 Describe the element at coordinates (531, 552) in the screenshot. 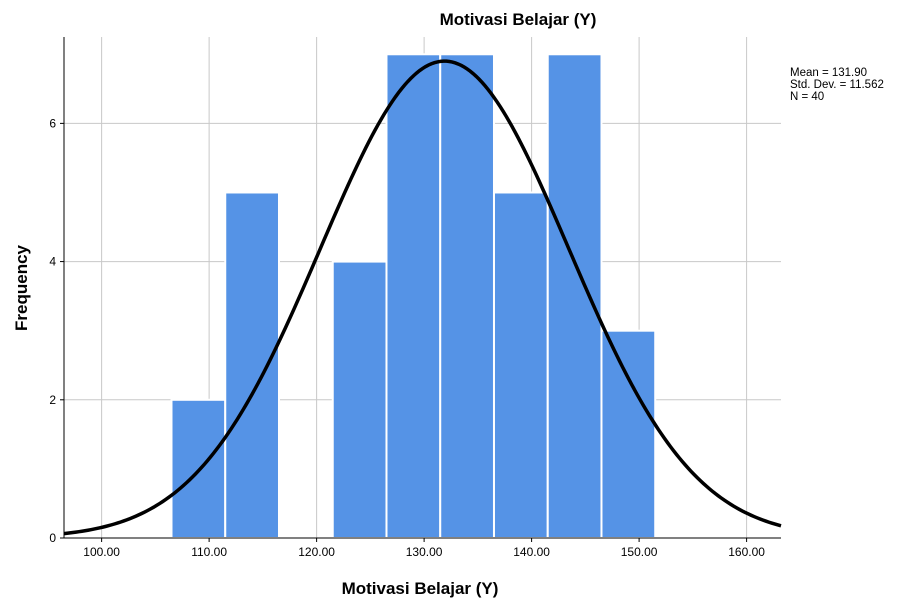

I see `x-tick-label: 140.00` at that location.